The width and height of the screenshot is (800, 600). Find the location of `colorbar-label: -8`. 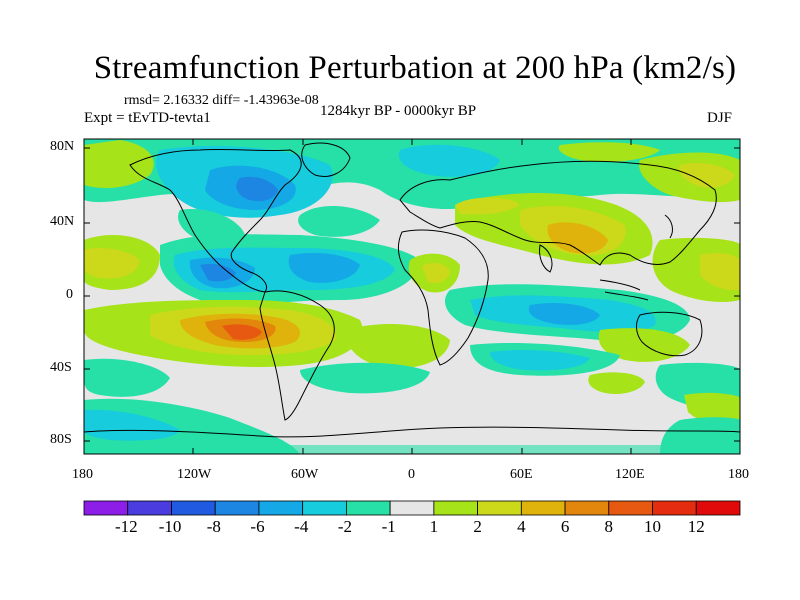

colorbar-label: -8 is located at coordinates (213, 526).